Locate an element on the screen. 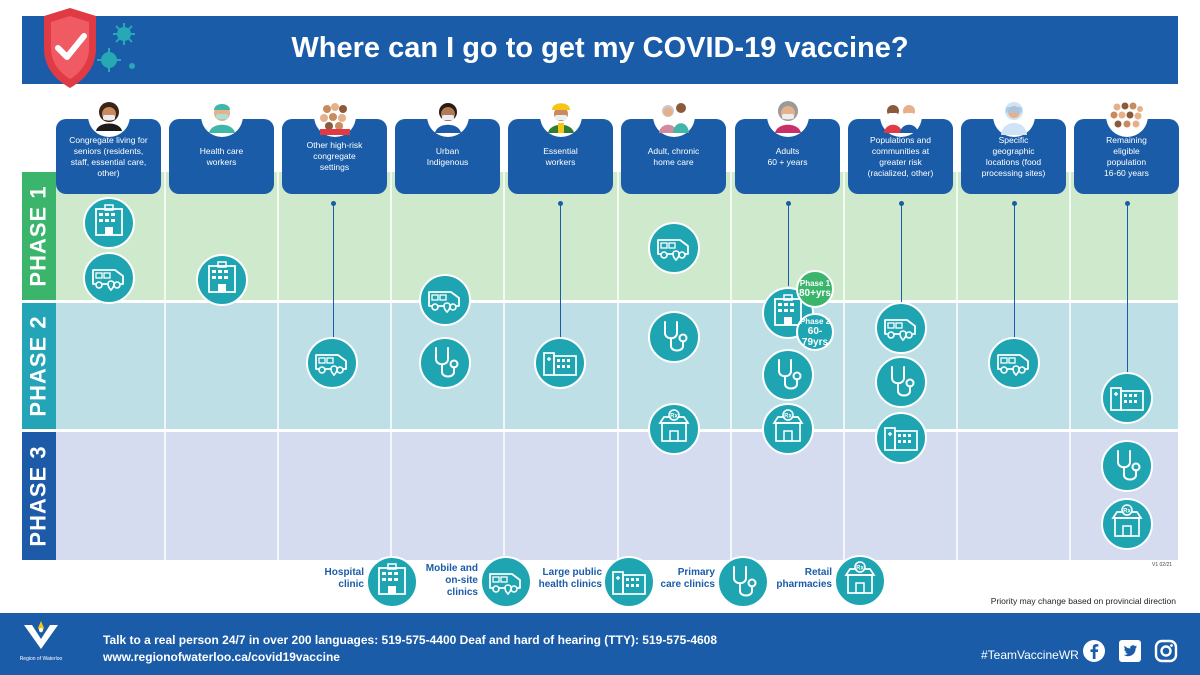 The image size is (1200, 675). facebook-icon is located at coordinates (1094, 651).